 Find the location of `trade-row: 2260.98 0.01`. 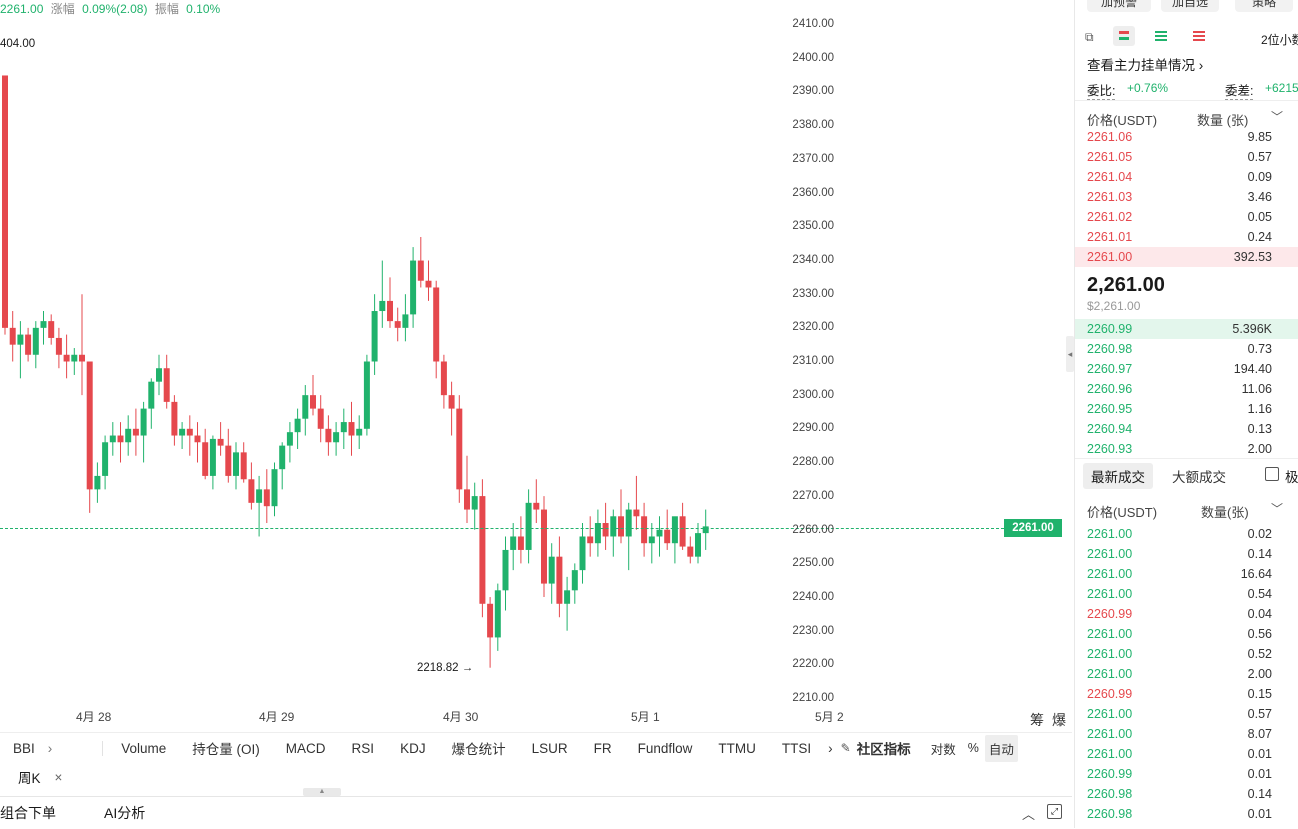

trade-row: 2260.98 0.01 is located at coordinates (1186, 814).